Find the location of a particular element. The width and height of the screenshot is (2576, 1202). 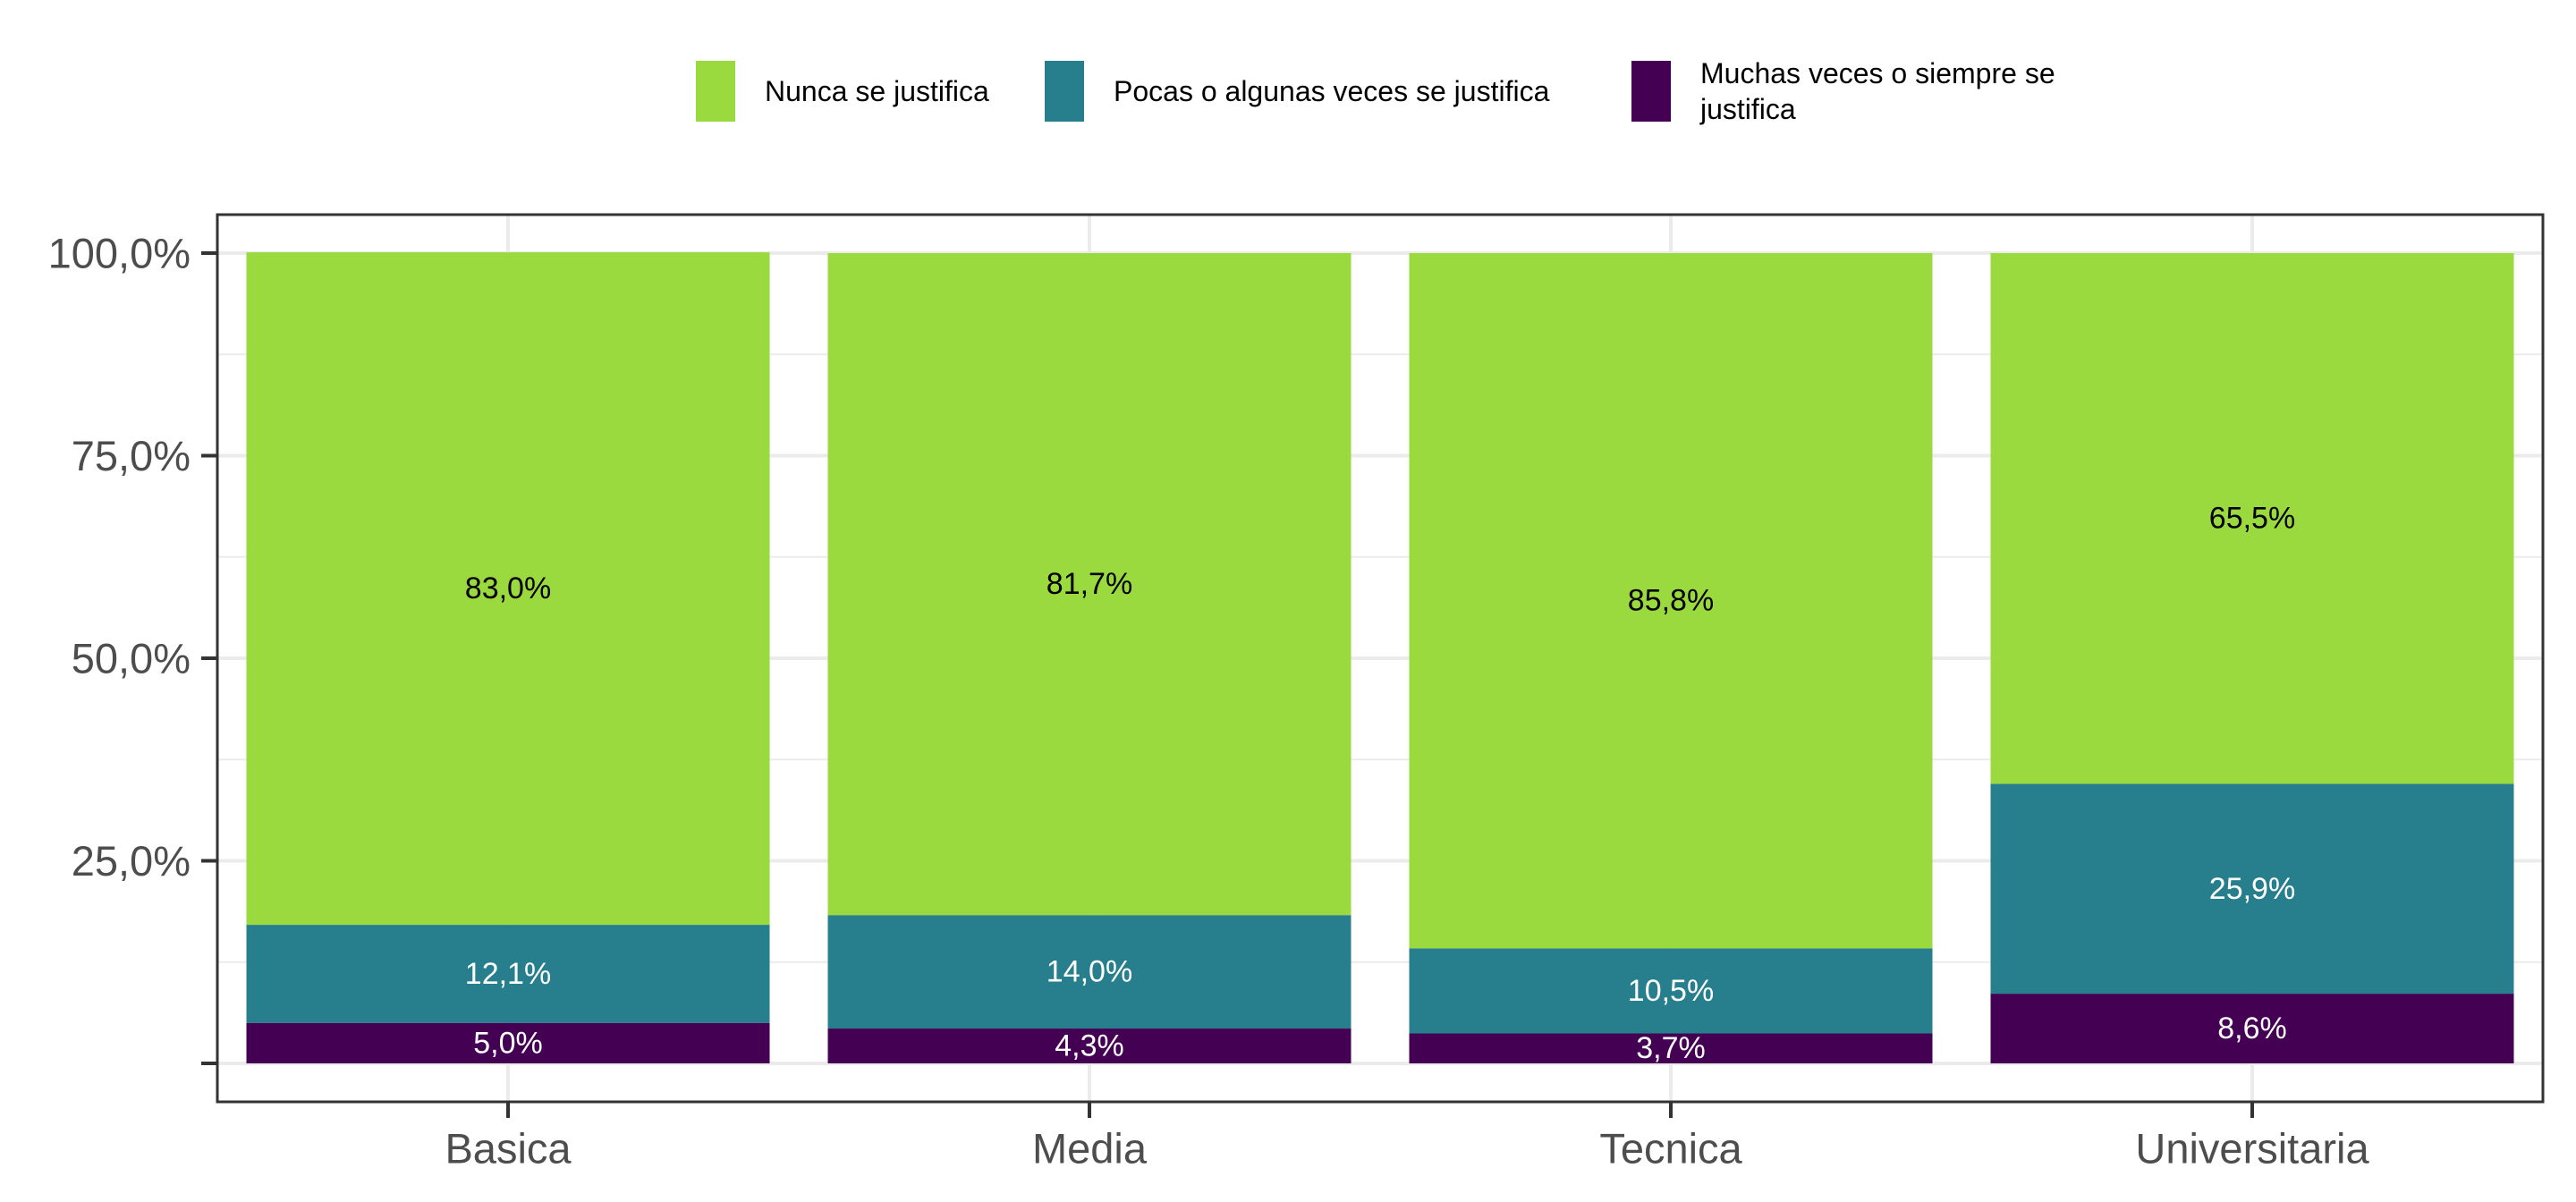

bar-media-nunca-se-justifica is located at coordinates (1089, 584).